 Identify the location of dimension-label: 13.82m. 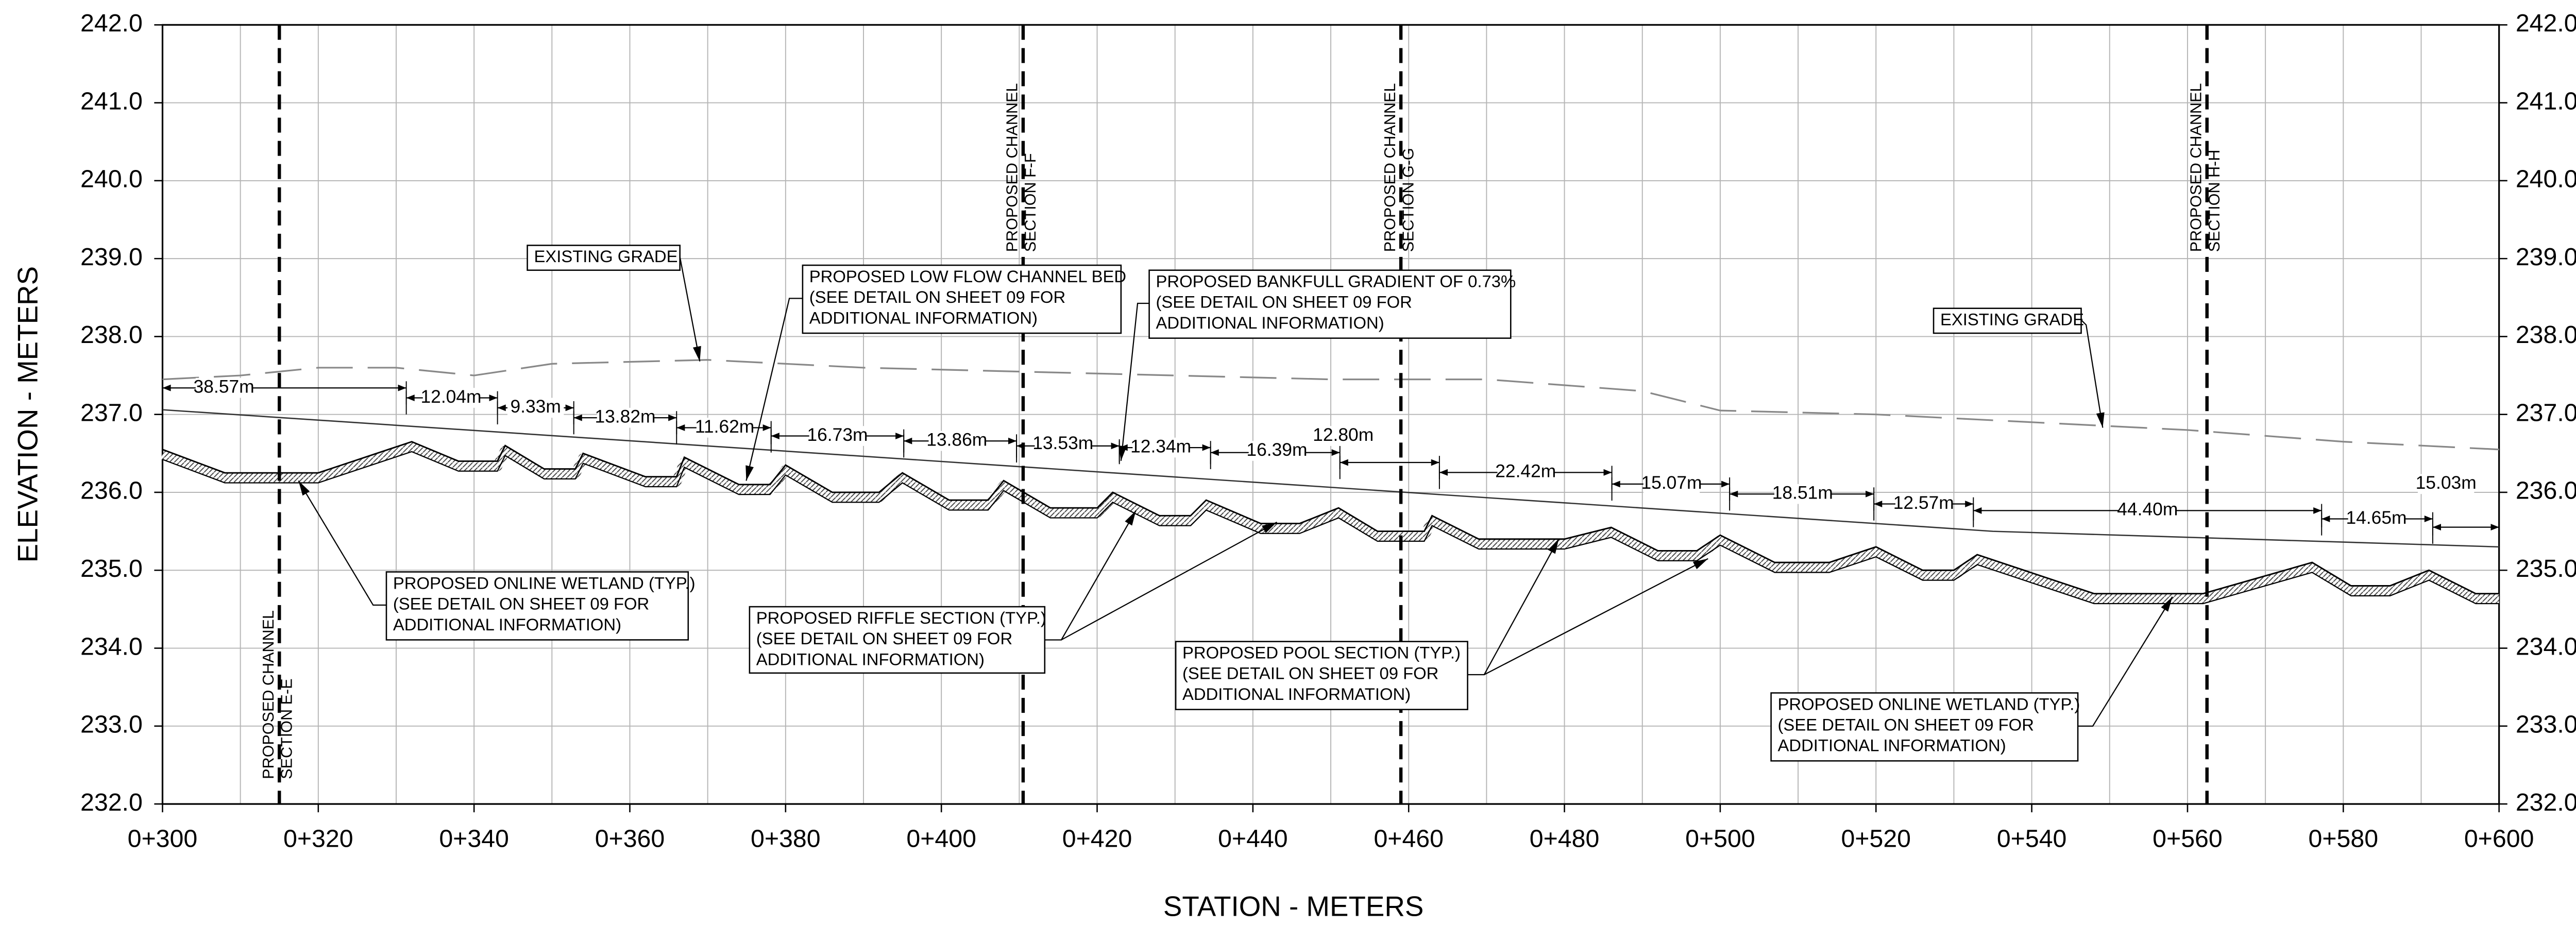
(625, 416).